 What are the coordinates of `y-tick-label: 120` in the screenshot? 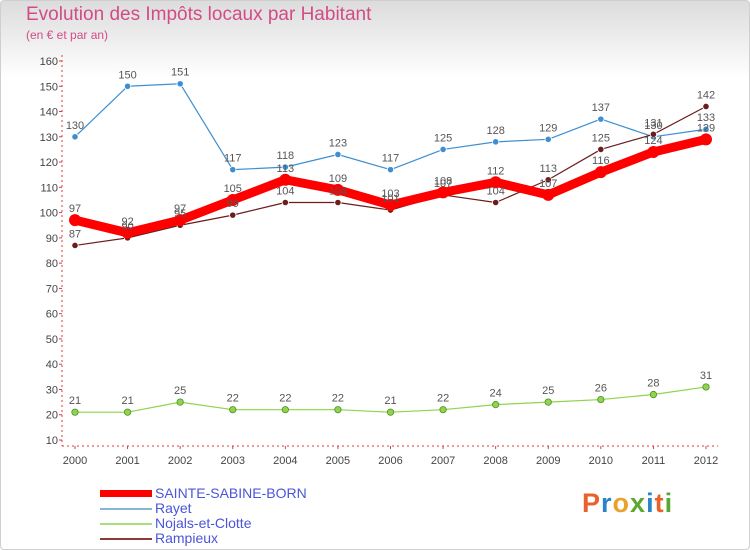 It's located at (49, 163).